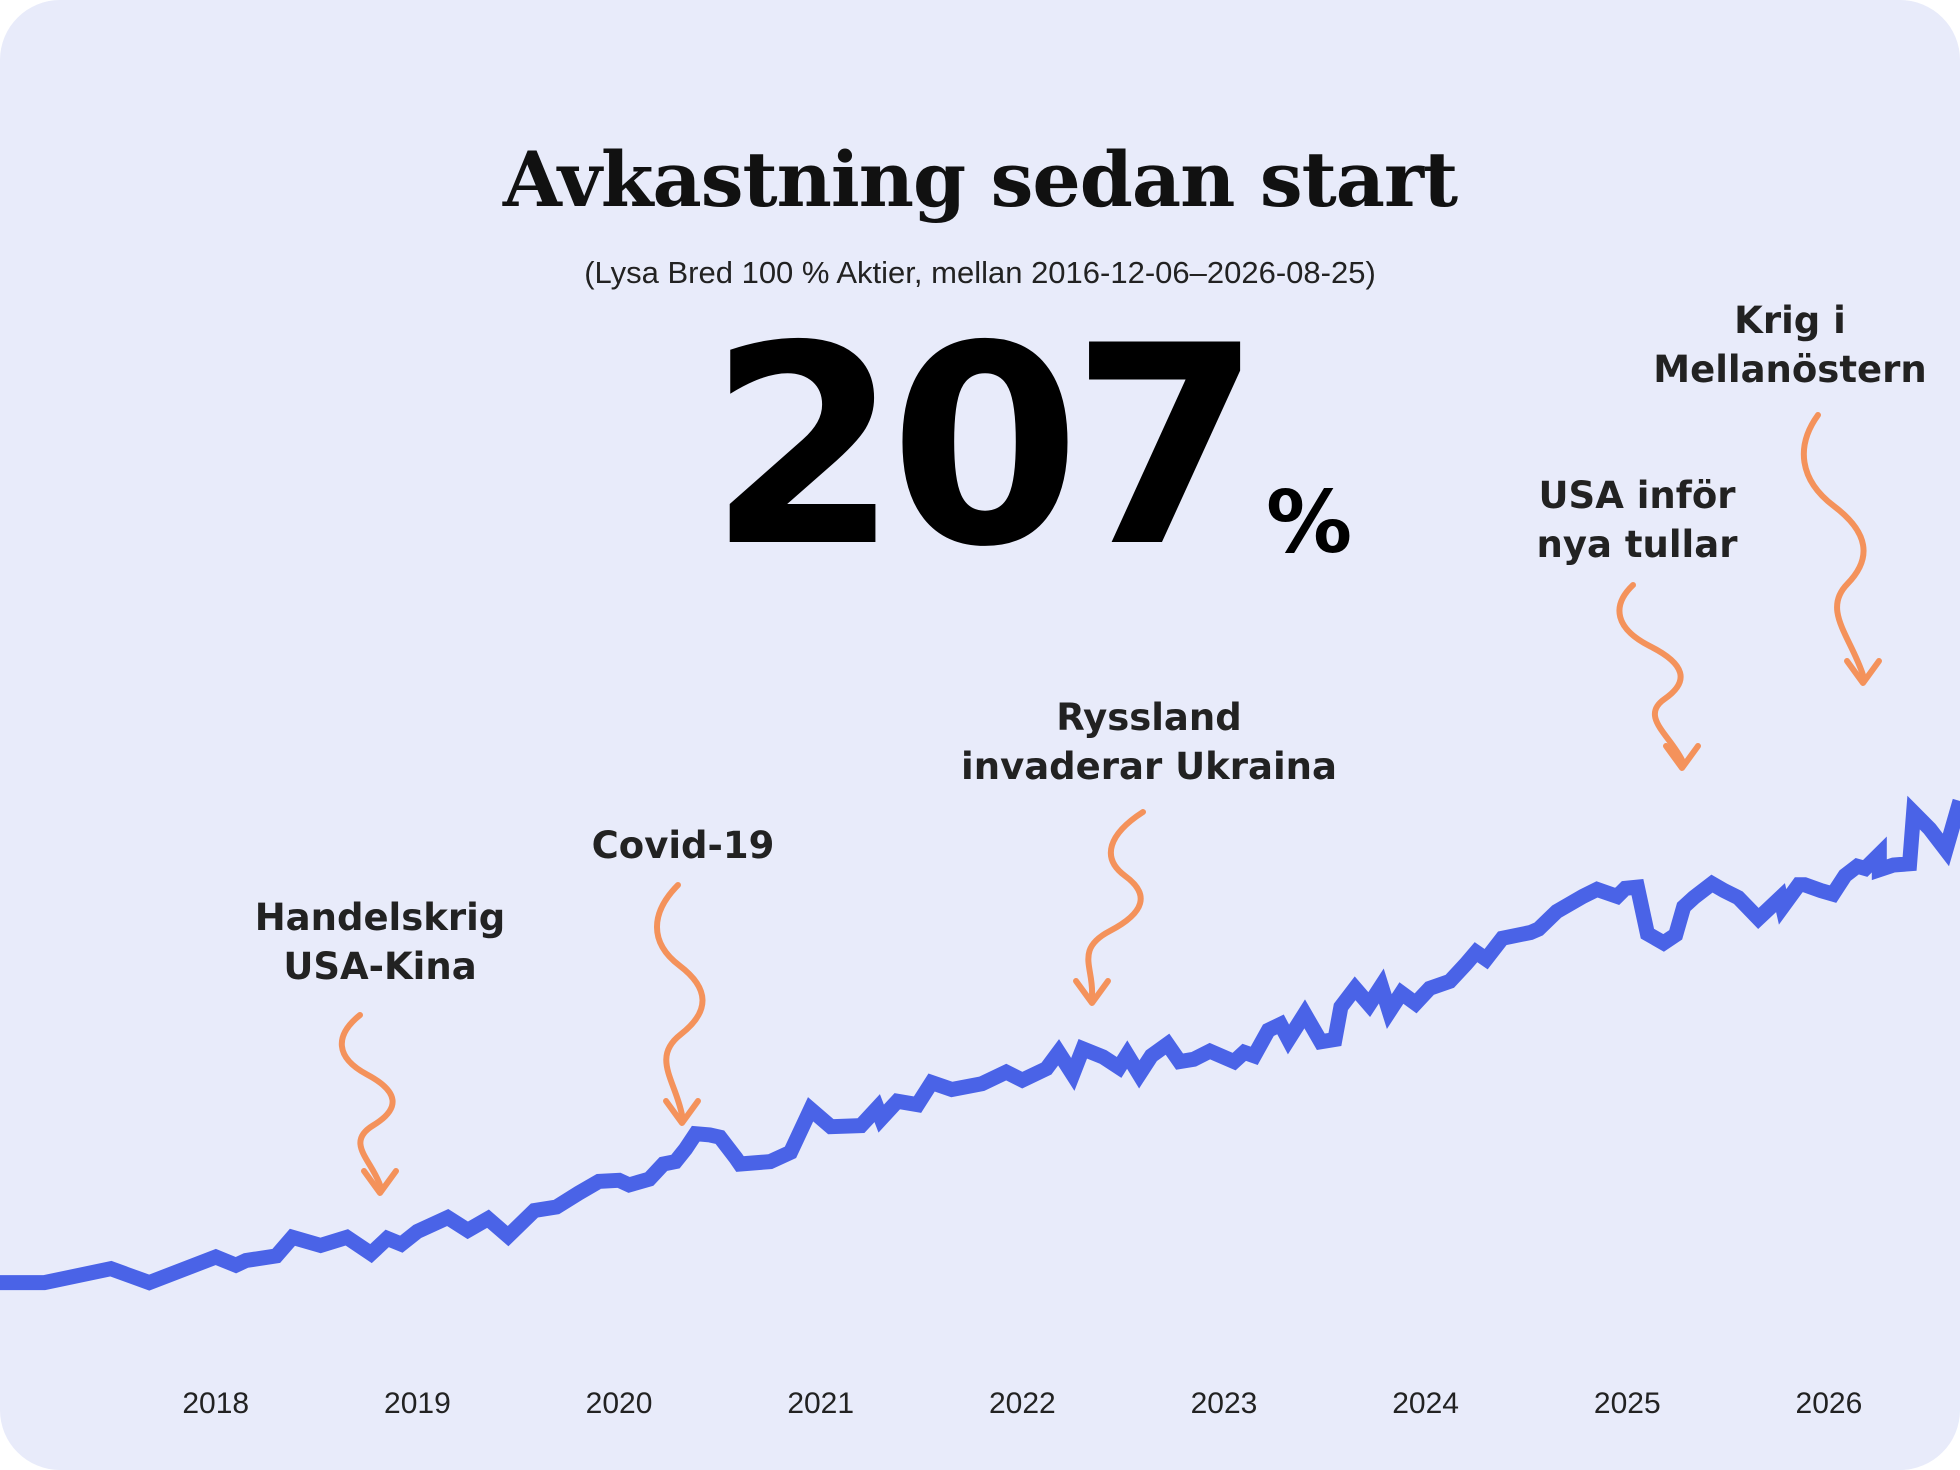 Image resolution: width=1960 pixels, height=1470 pixels. I want to click on event-label: Ryssland, so click(1148, 717).